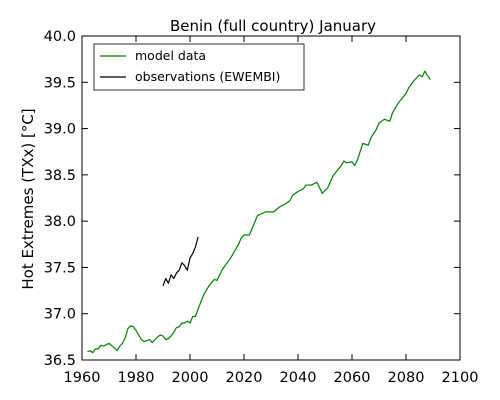  What do you see at coordinates (406, 378) in the screenshot?
I see `x-tick-label: 2080` at bounding box center [406, 378].